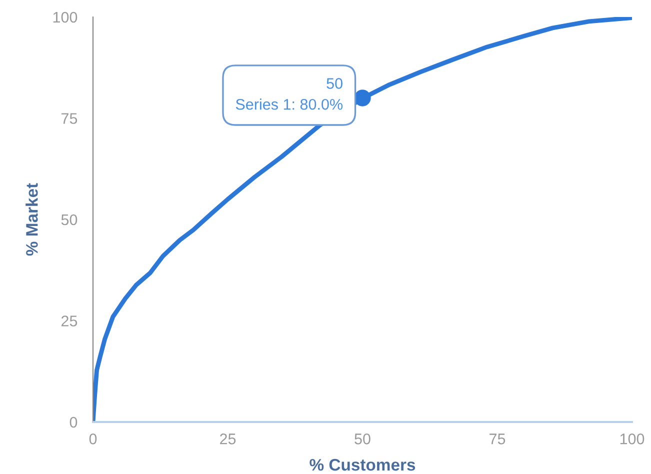 The image size is (651, 474). What do you see at coordinates (498, 439) in the screenshot?
I see `x-tick-label: 75` at bounding box center [498, 439].